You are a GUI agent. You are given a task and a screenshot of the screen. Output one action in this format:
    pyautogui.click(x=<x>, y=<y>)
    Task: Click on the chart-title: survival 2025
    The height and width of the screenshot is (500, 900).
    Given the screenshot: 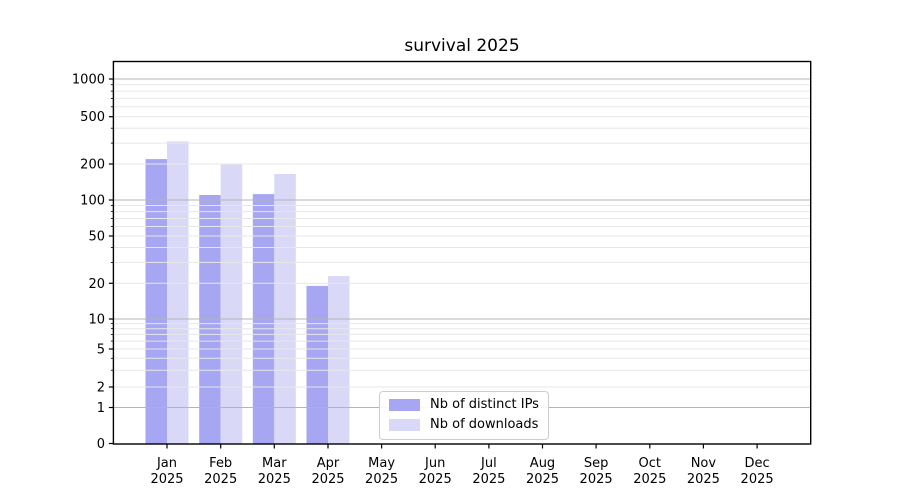 What is the action you would take?
    pyautogui.click(x=461, y=46)
    